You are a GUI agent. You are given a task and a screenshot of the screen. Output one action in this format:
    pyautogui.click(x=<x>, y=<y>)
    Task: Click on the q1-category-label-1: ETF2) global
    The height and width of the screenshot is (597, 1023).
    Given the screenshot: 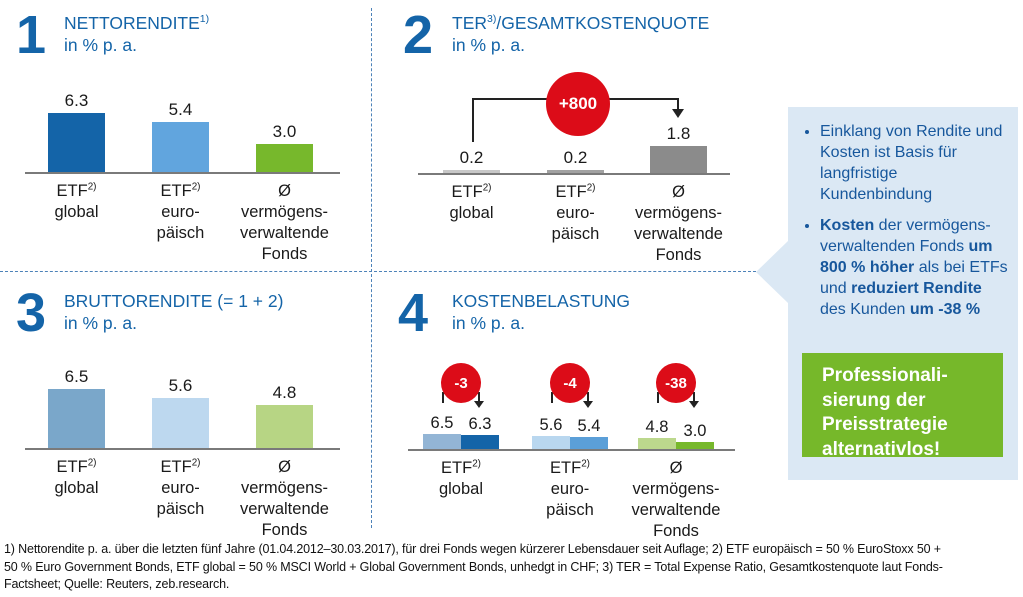 What is the action you would take?
    pyautogui.click(x=77, y=202)
    